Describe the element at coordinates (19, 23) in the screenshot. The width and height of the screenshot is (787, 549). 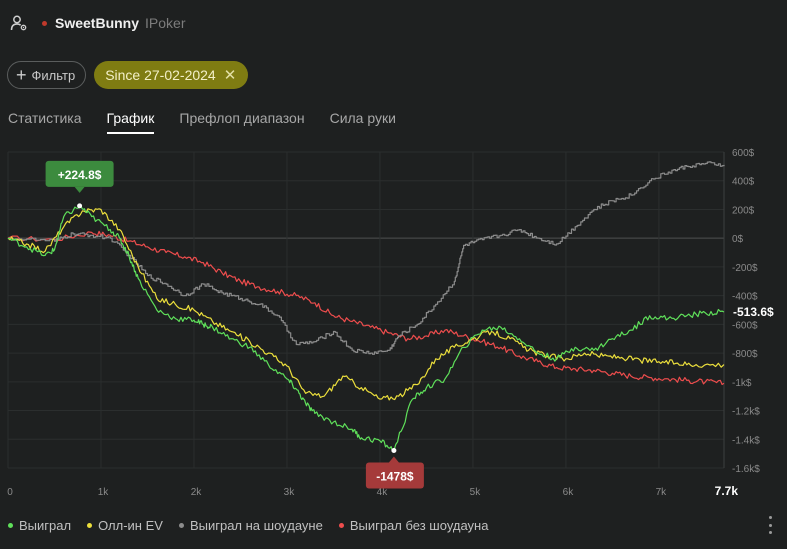
I see `user-settings-icon` at that location.